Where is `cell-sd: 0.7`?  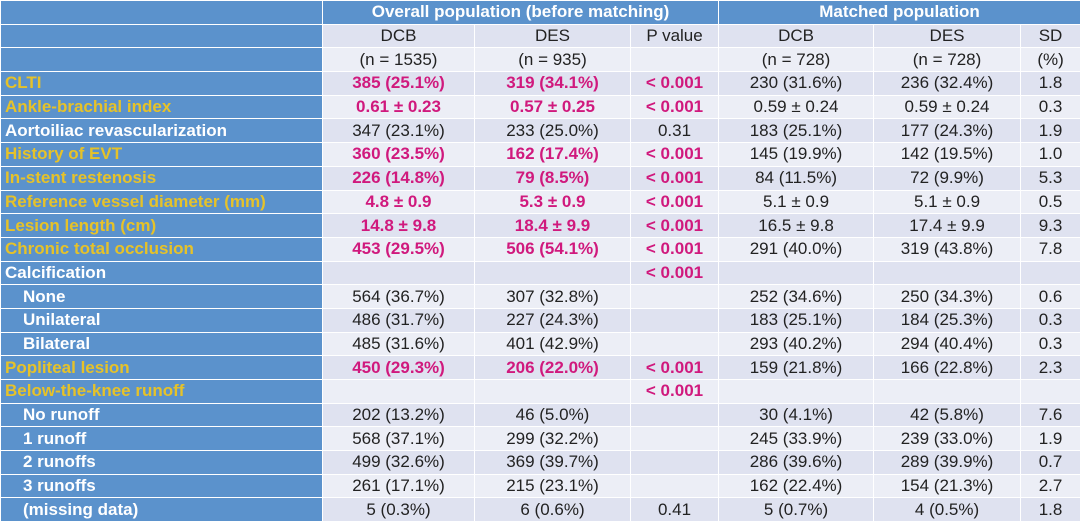 cell-sd: 0.7 is located at coordinates (1050, 463).